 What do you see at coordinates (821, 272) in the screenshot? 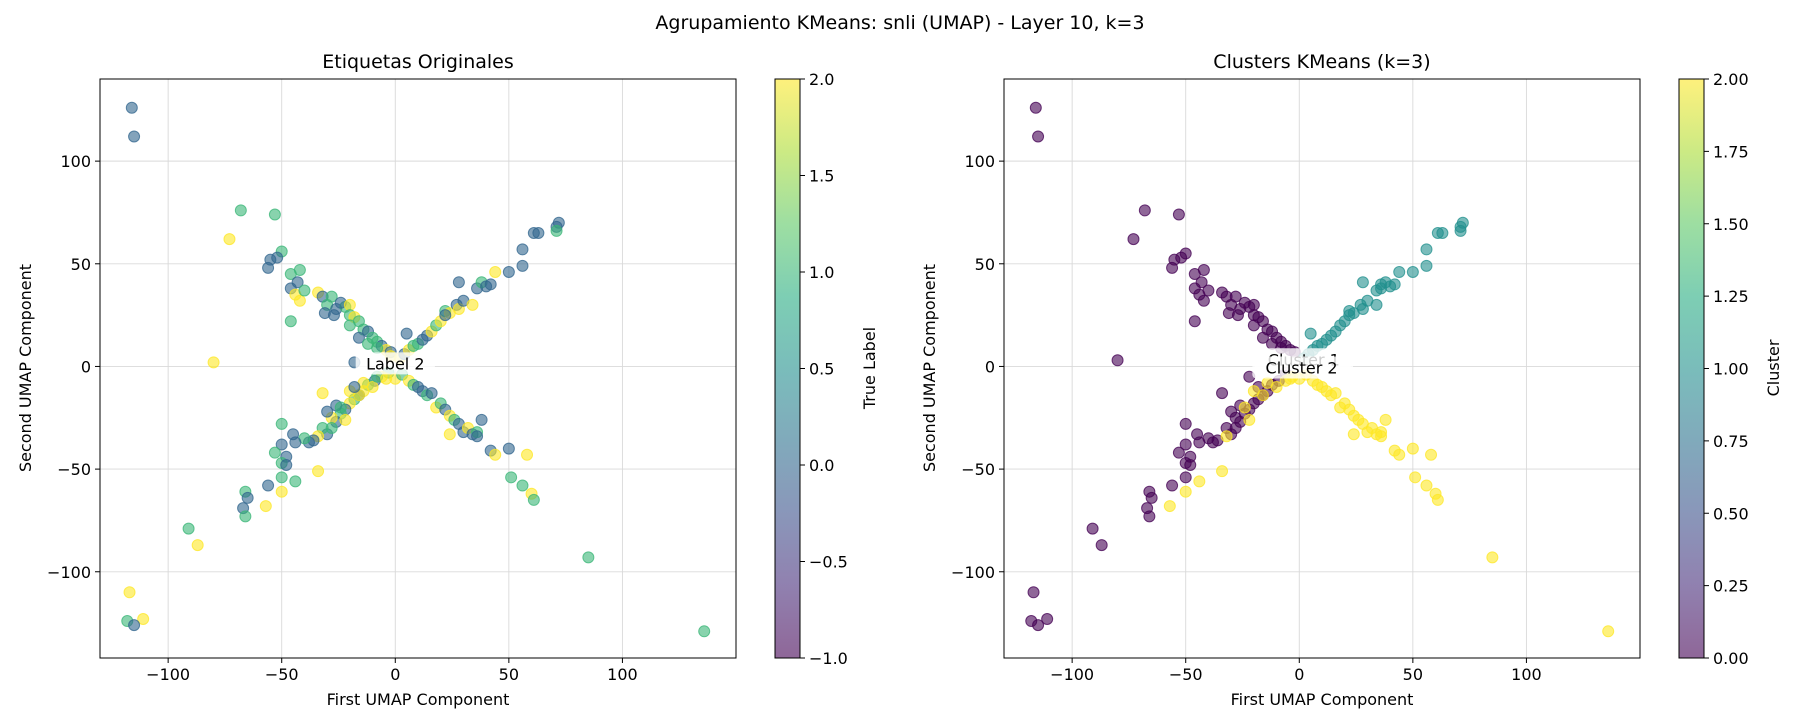
I see `colorbar-tick-label: 1.0` at bounding box center [821, 272].